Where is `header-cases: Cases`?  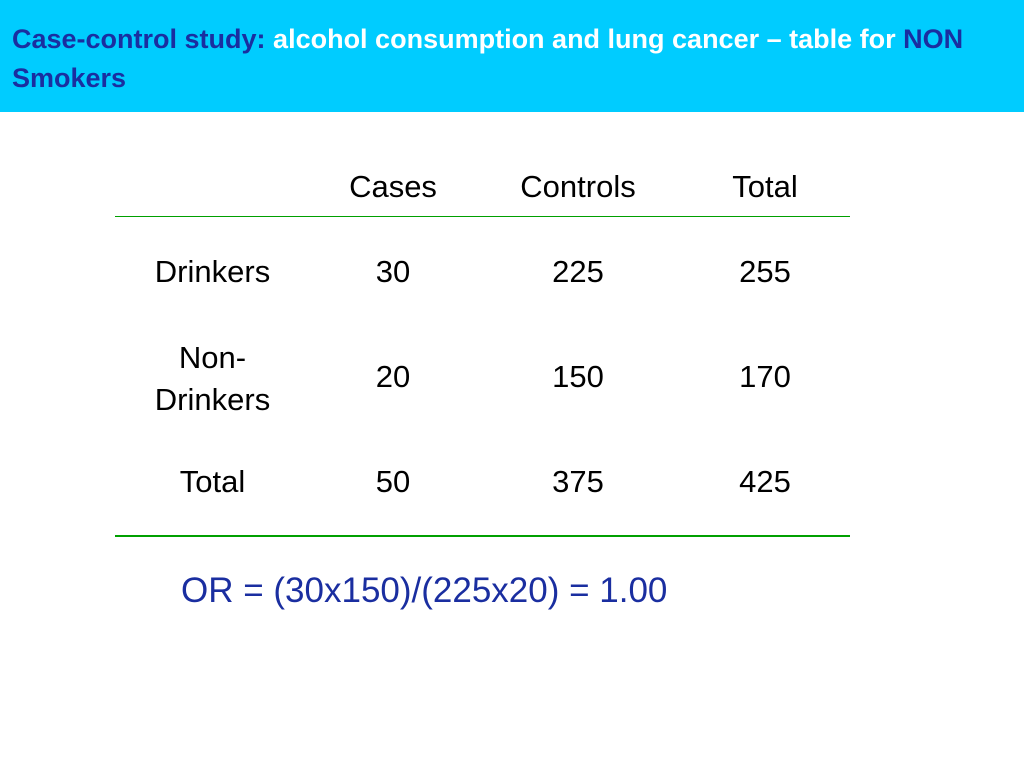 header-cases: Cases is located at coordinates (393, 186).